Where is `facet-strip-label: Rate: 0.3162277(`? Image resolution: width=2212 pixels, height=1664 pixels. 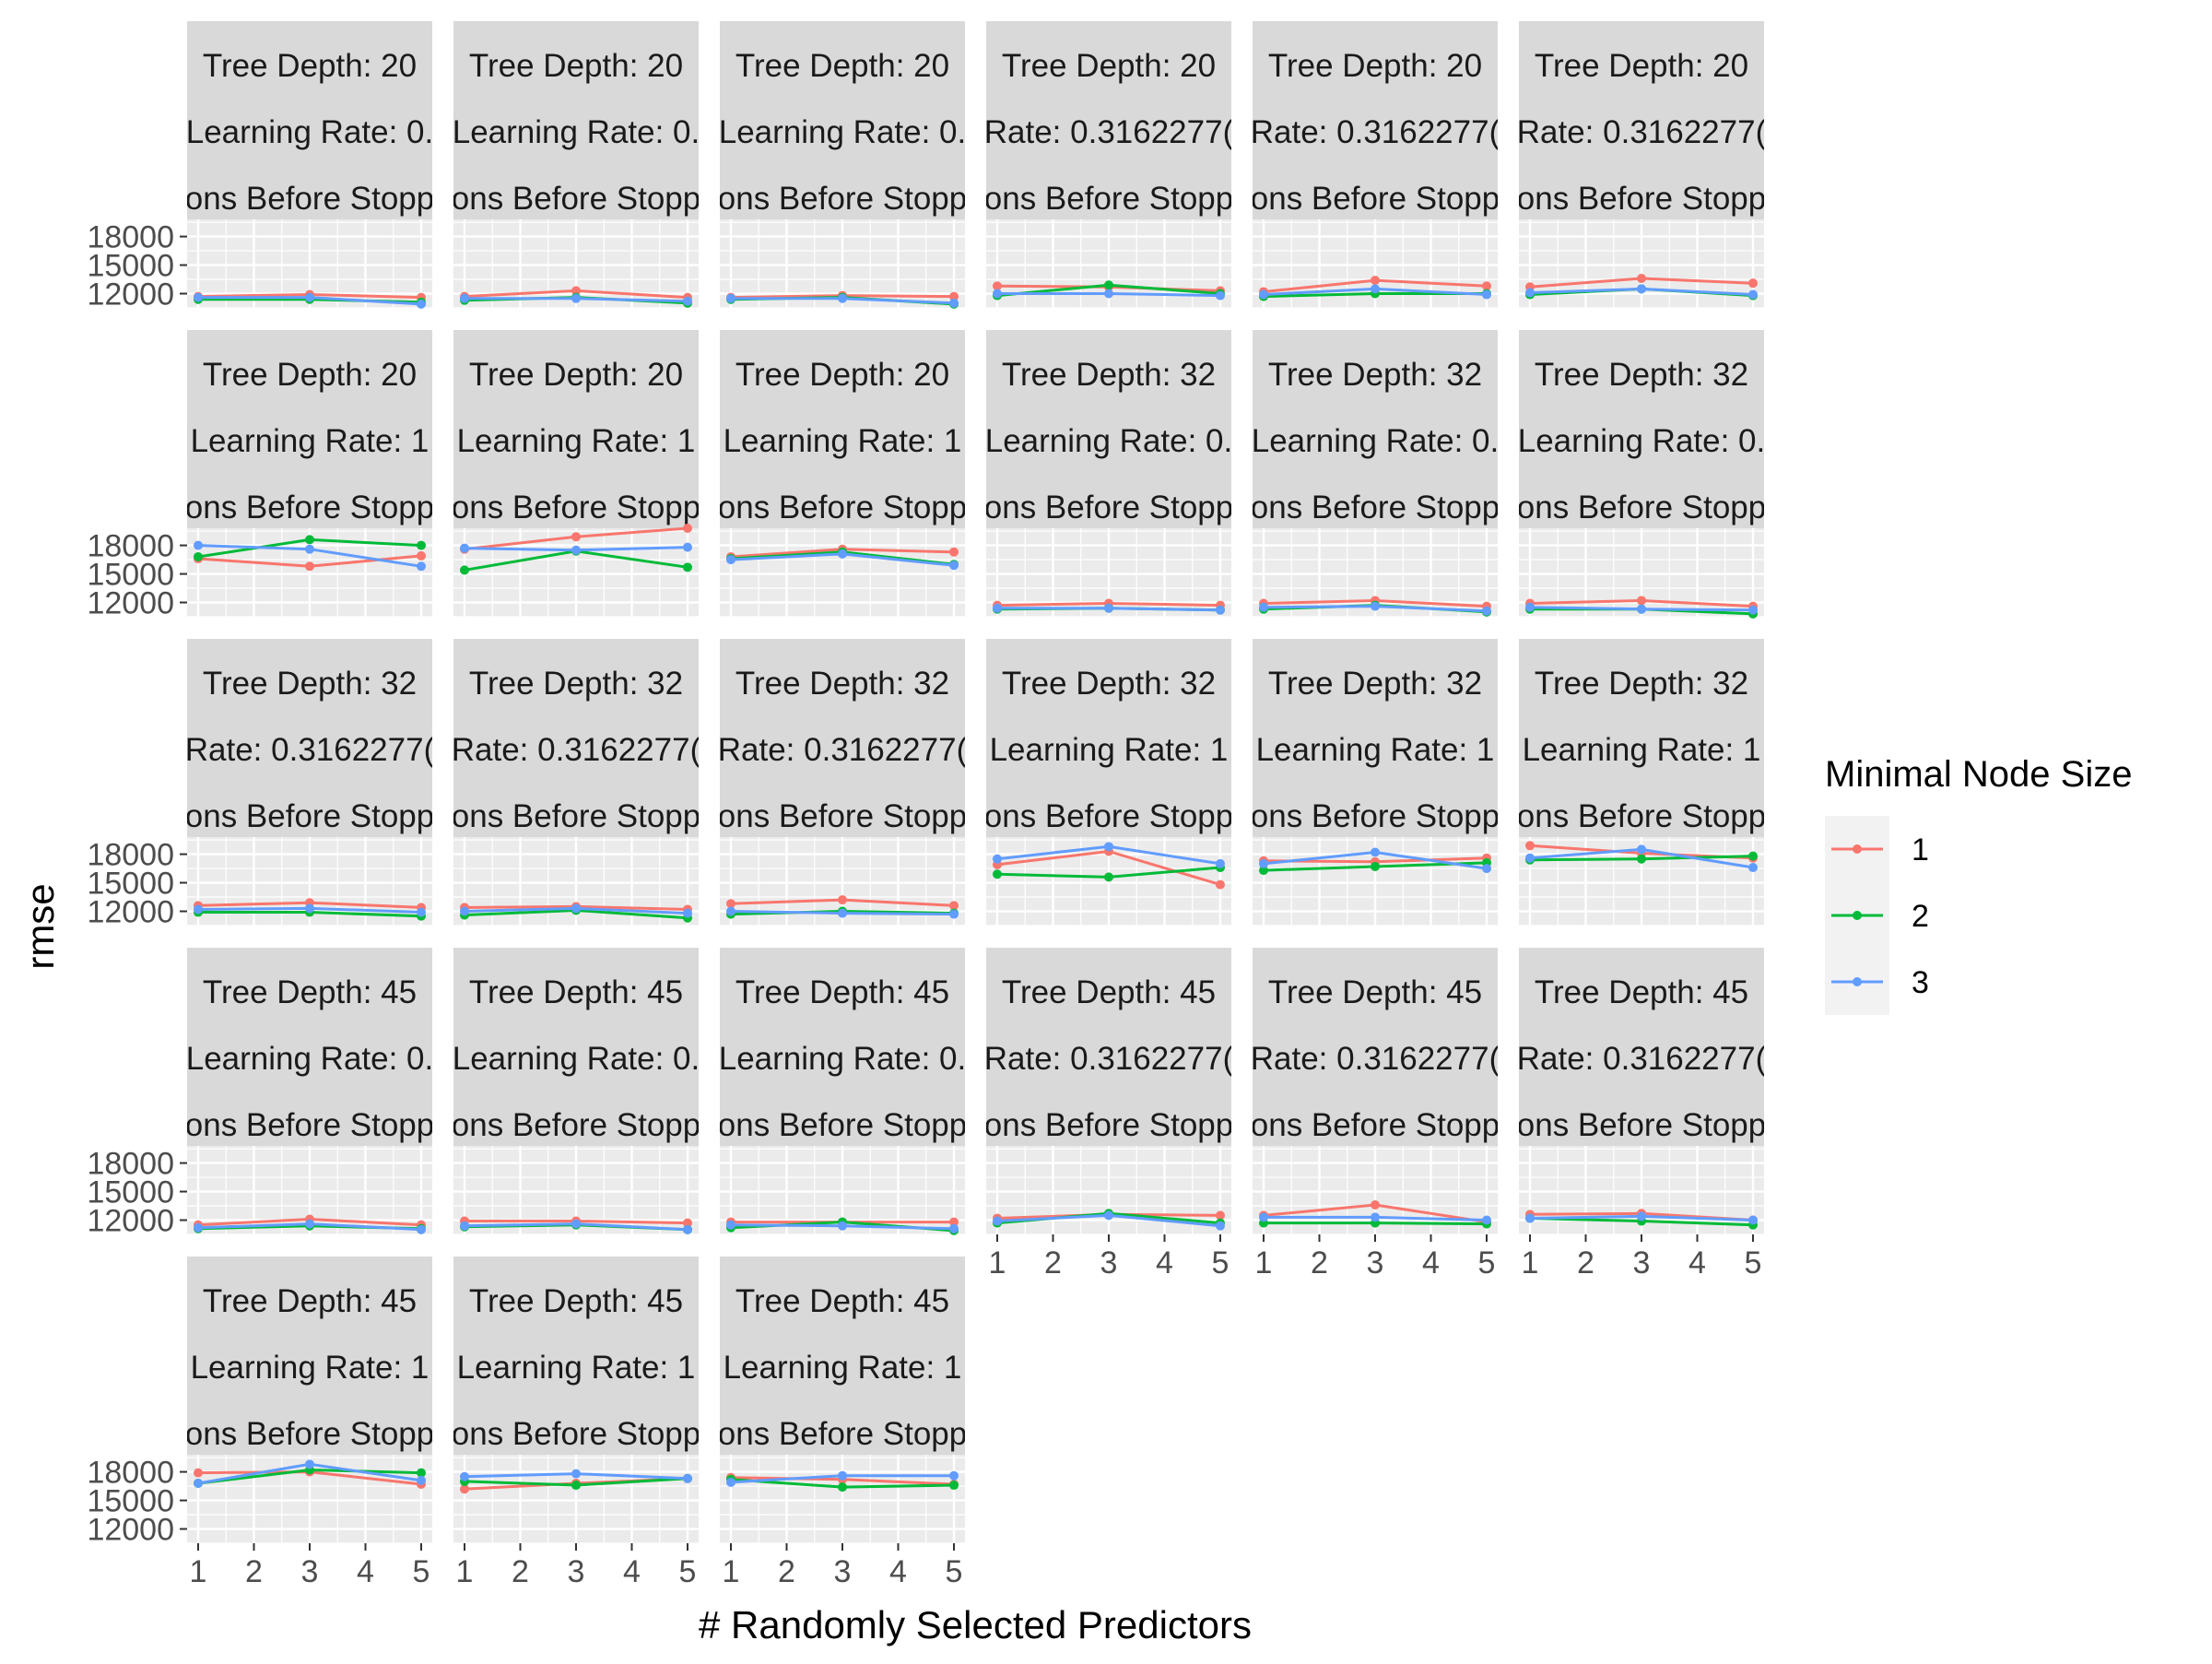 facet-strip-label: Rate: 0.3162277( is located at coordinates (310, 750).